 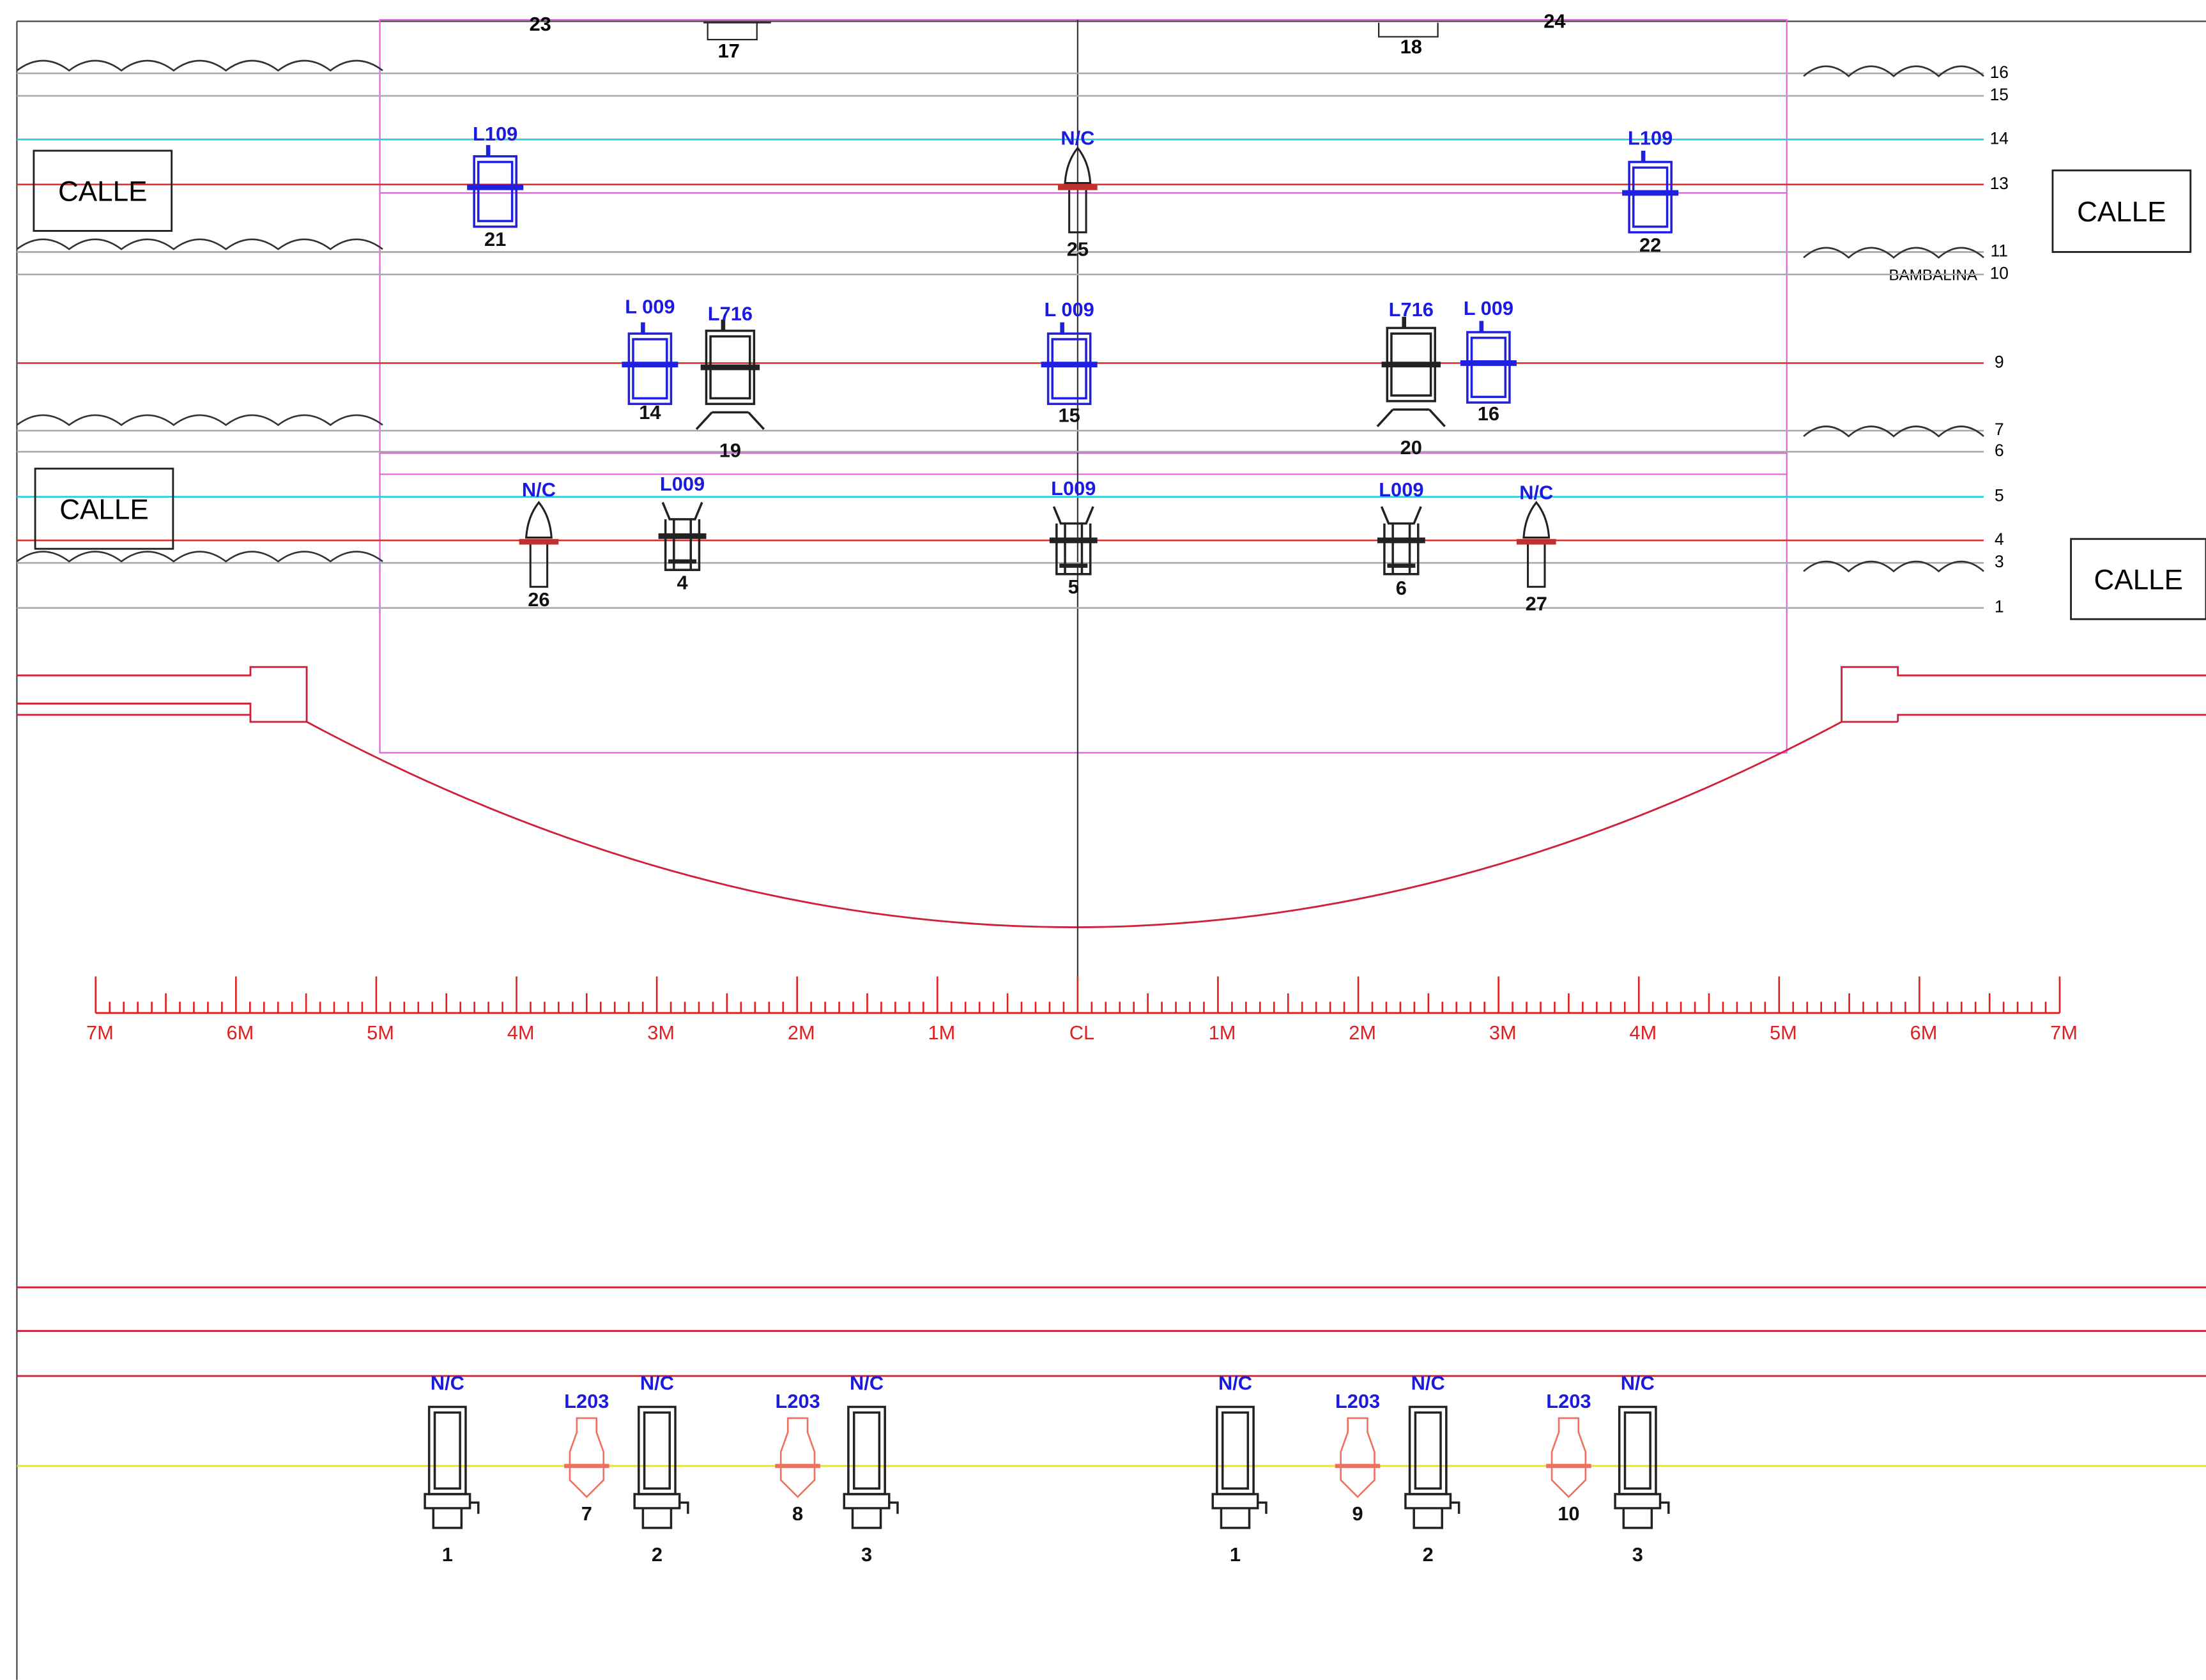 I want to click on scale-label: CL, so click(x=1081, y=1032).